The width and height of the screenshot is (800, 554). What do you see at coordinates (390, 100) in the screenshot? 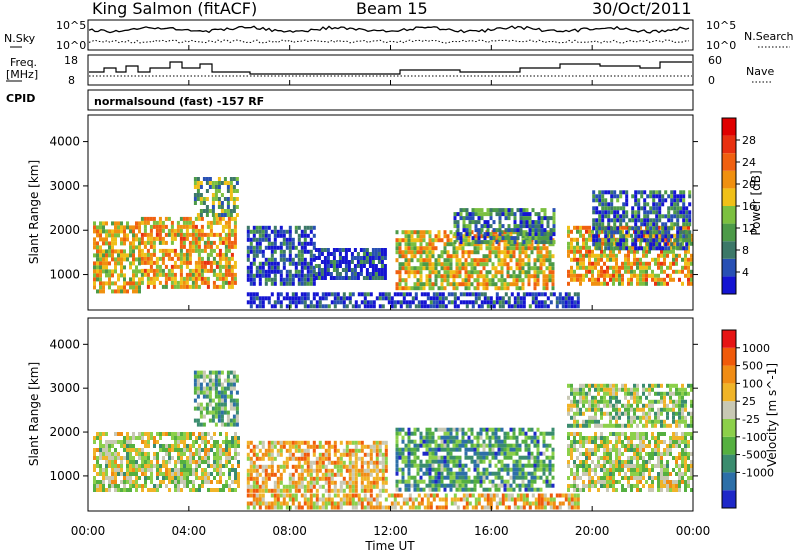
I see `cpid-frame` at bounding box center [390, 100].